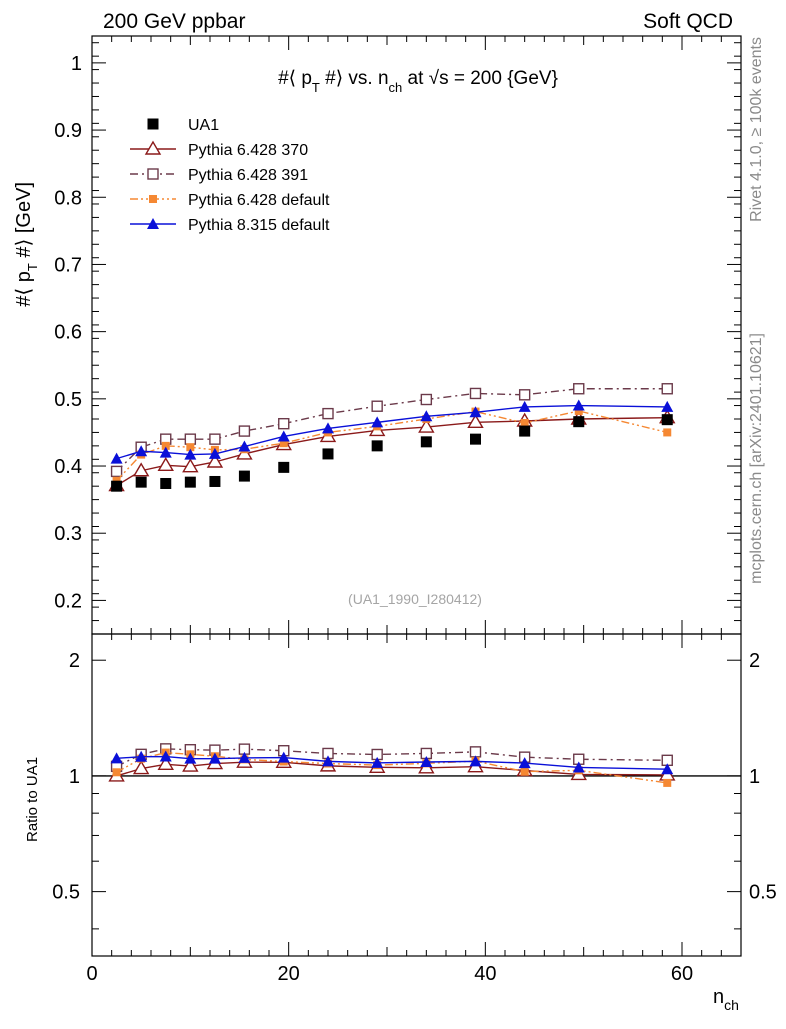  I want to click on y-axis-label: #⟨ pT #⟩ [GeV], so click(26, 244).